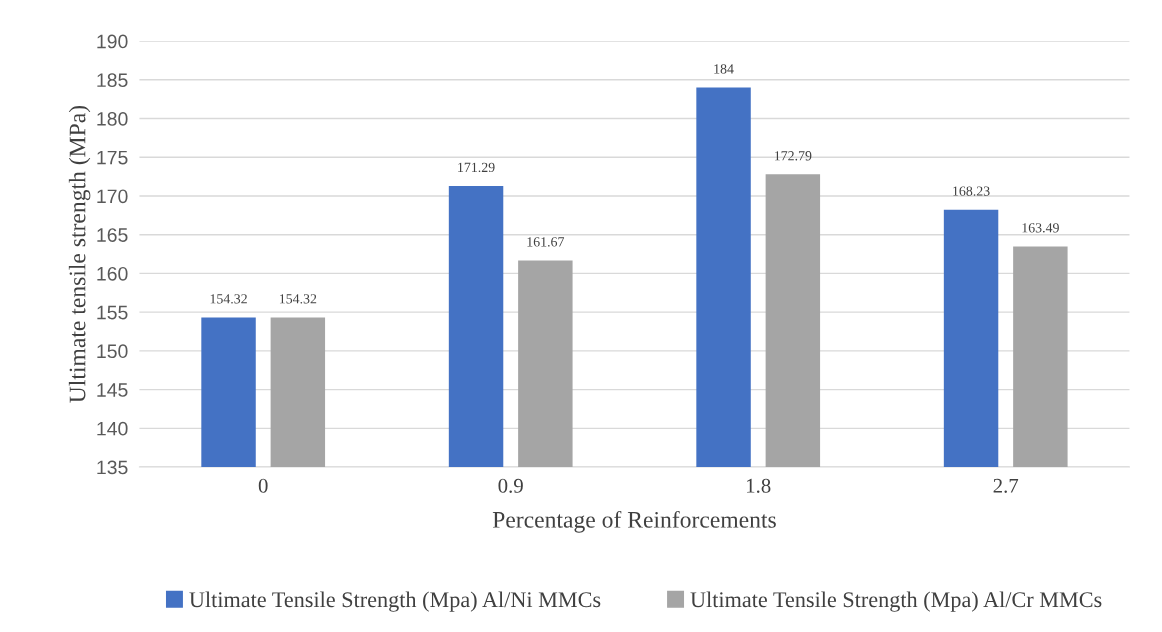  What do you see at coordinates (112, 312) in the screenshot?
I see `y-tick-label: 155` at bounding box center [112, 312].